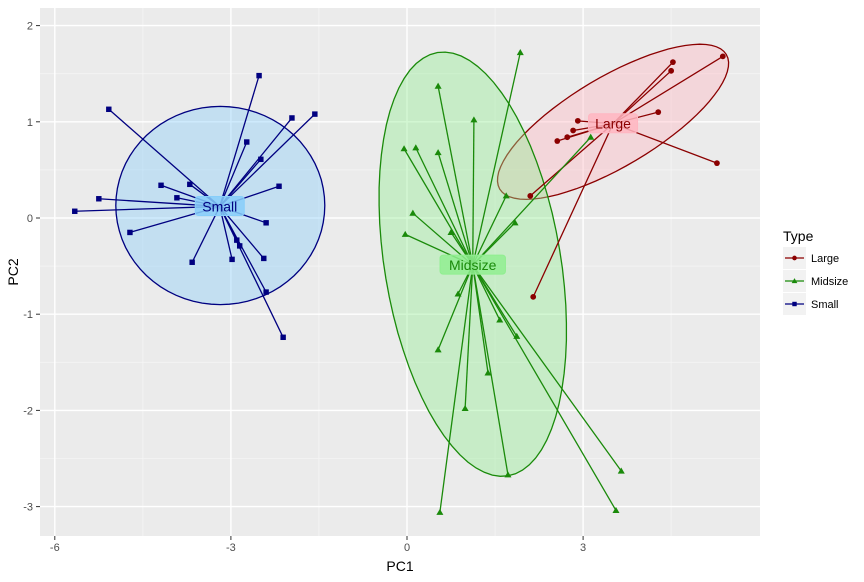  Describe the element at coordinates (30, 123) in the screenshot. I see `y-tick-label: 1` at that location.